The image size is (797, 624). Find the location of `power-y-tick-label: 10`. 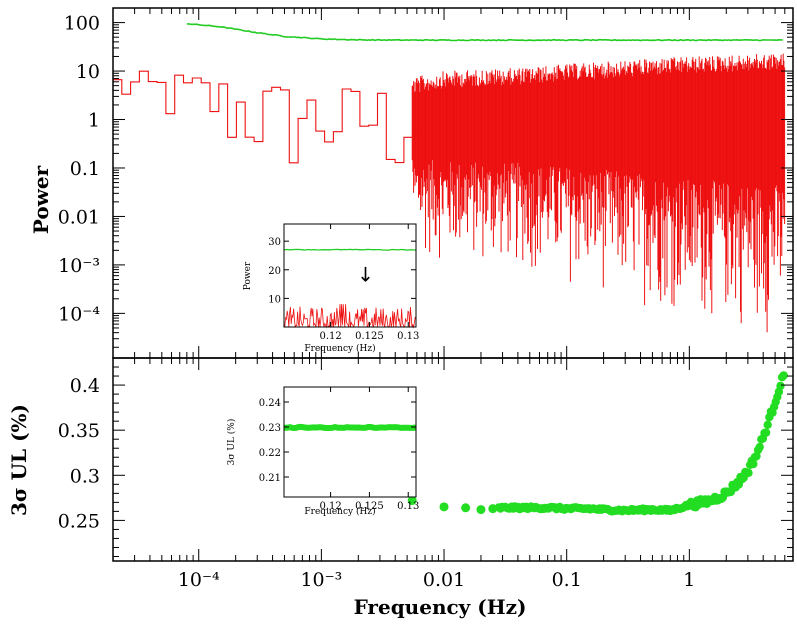

power-y-tick-label: 10 is located at coordinates (88, 72).